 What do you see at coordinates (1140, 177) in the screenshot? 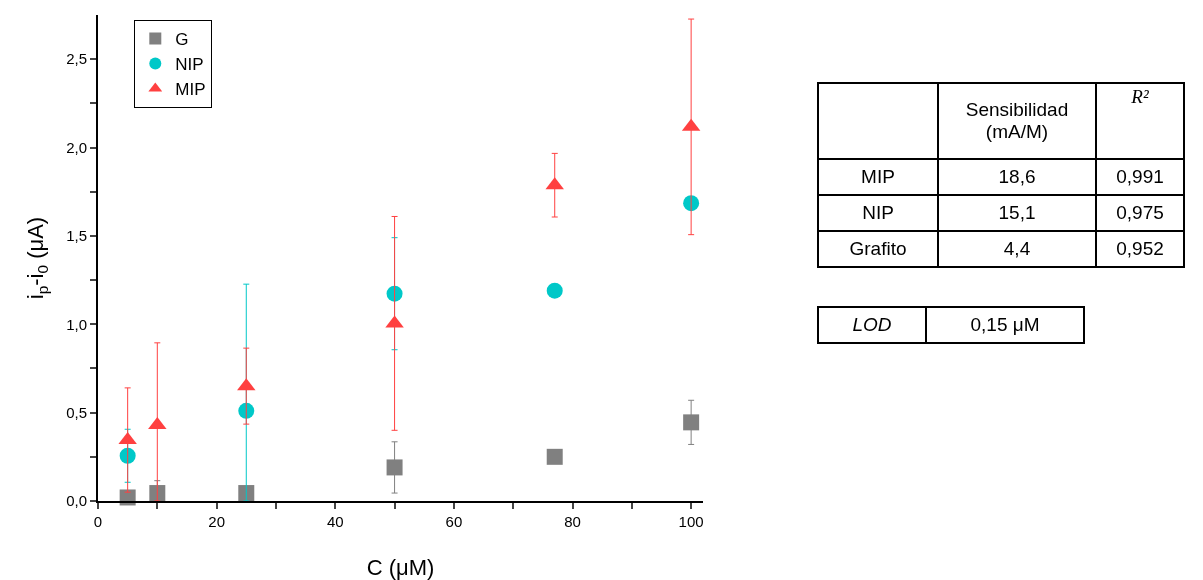
I see `text: 0,991` at bounding box center [1140, 177].